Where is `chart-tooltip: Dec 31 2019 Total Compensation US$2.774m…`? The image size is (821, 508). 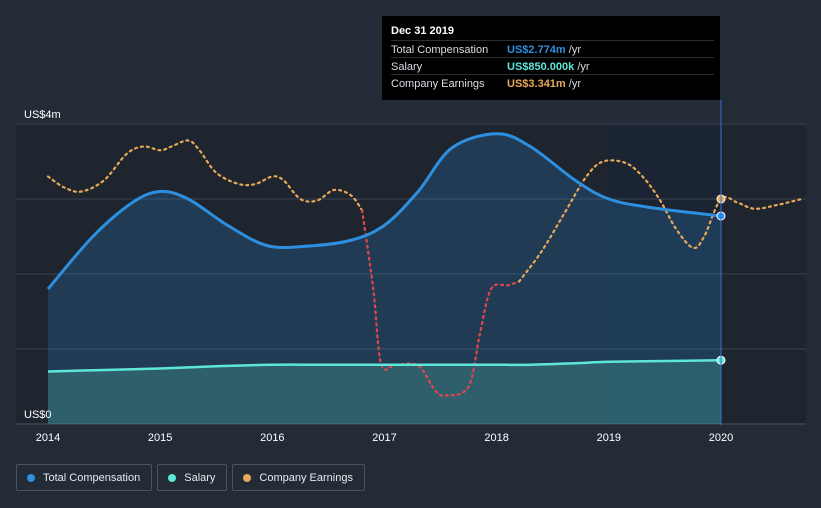 chart-tooltip: Dec 31 2019 Total Compensation US$2.774m… is located at coordinates (551, 58).